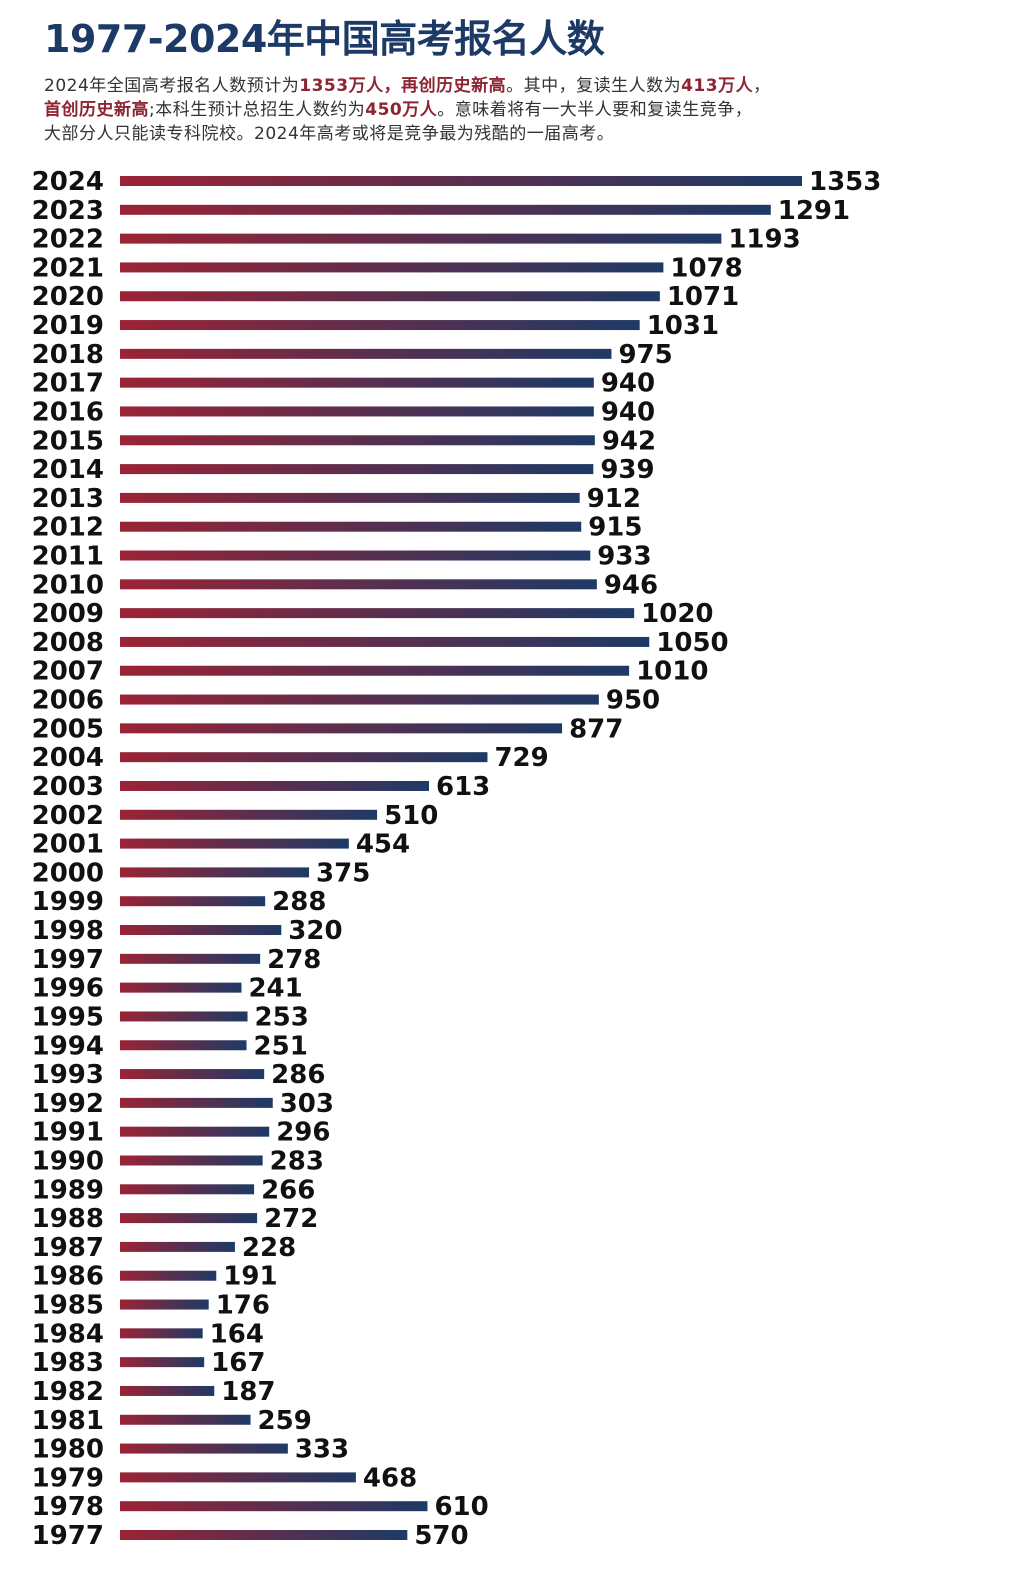 Image resolution: width=1036 pixels, height=1584 pixels. Describe the element at coordinates (595, 110) in the screenshot. I see `intro-text-run: 。意味着将有一大半人要和复读生竞争，` at that location.